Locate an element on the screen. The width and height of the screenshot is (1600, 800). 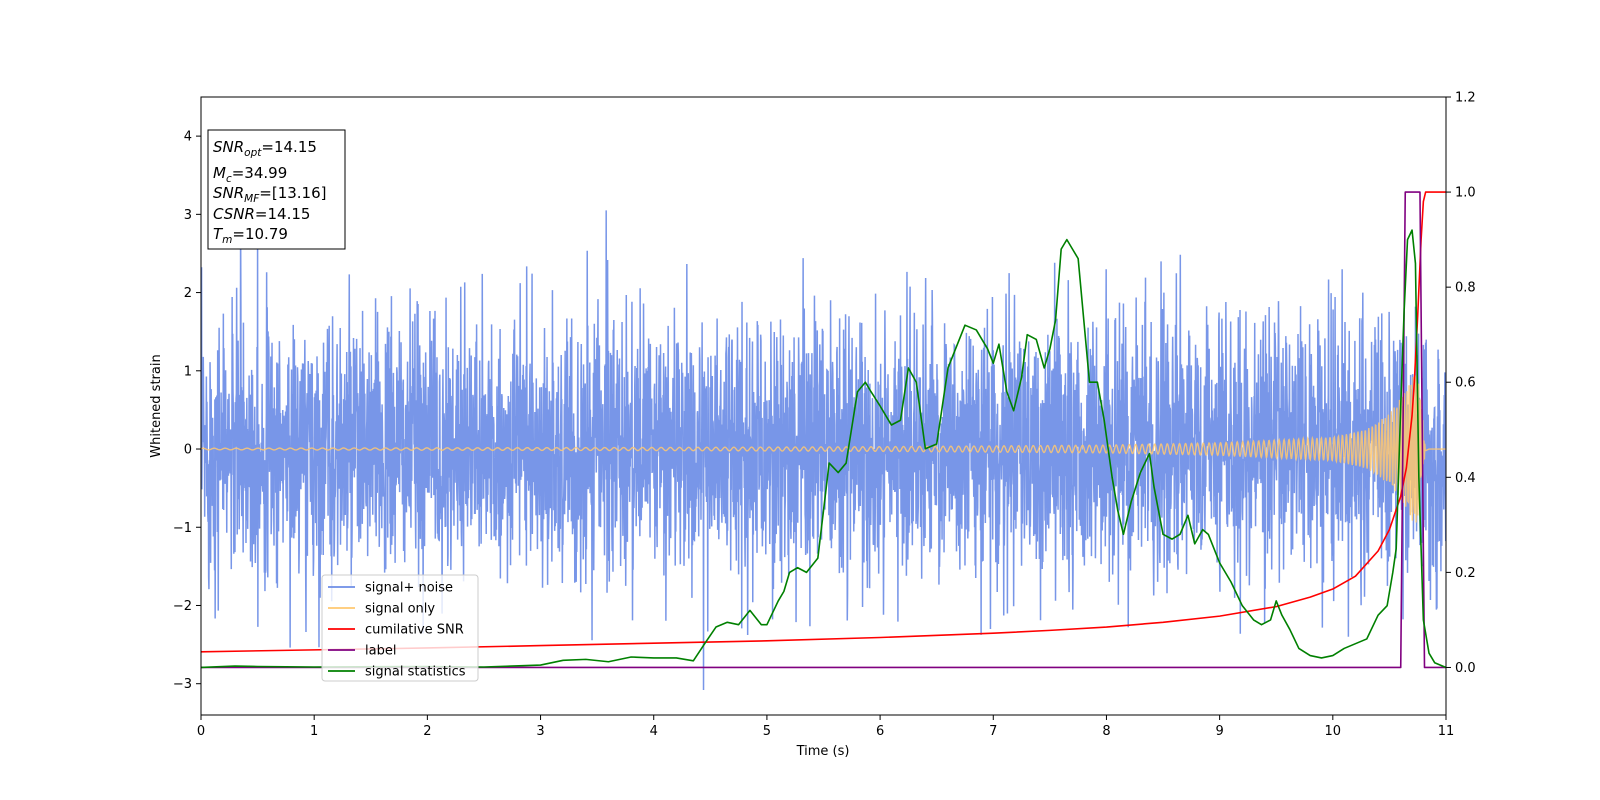
x-tick-label: 1 is located at coordinates (314, 731).